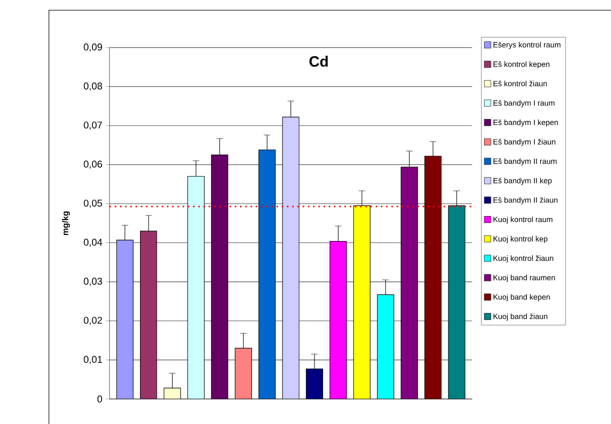 This screenshot has height=424, width=611. Describe the element at coordinates (93, 360) in the screenshot. I see `y-tick-label: 0,01` at that location.